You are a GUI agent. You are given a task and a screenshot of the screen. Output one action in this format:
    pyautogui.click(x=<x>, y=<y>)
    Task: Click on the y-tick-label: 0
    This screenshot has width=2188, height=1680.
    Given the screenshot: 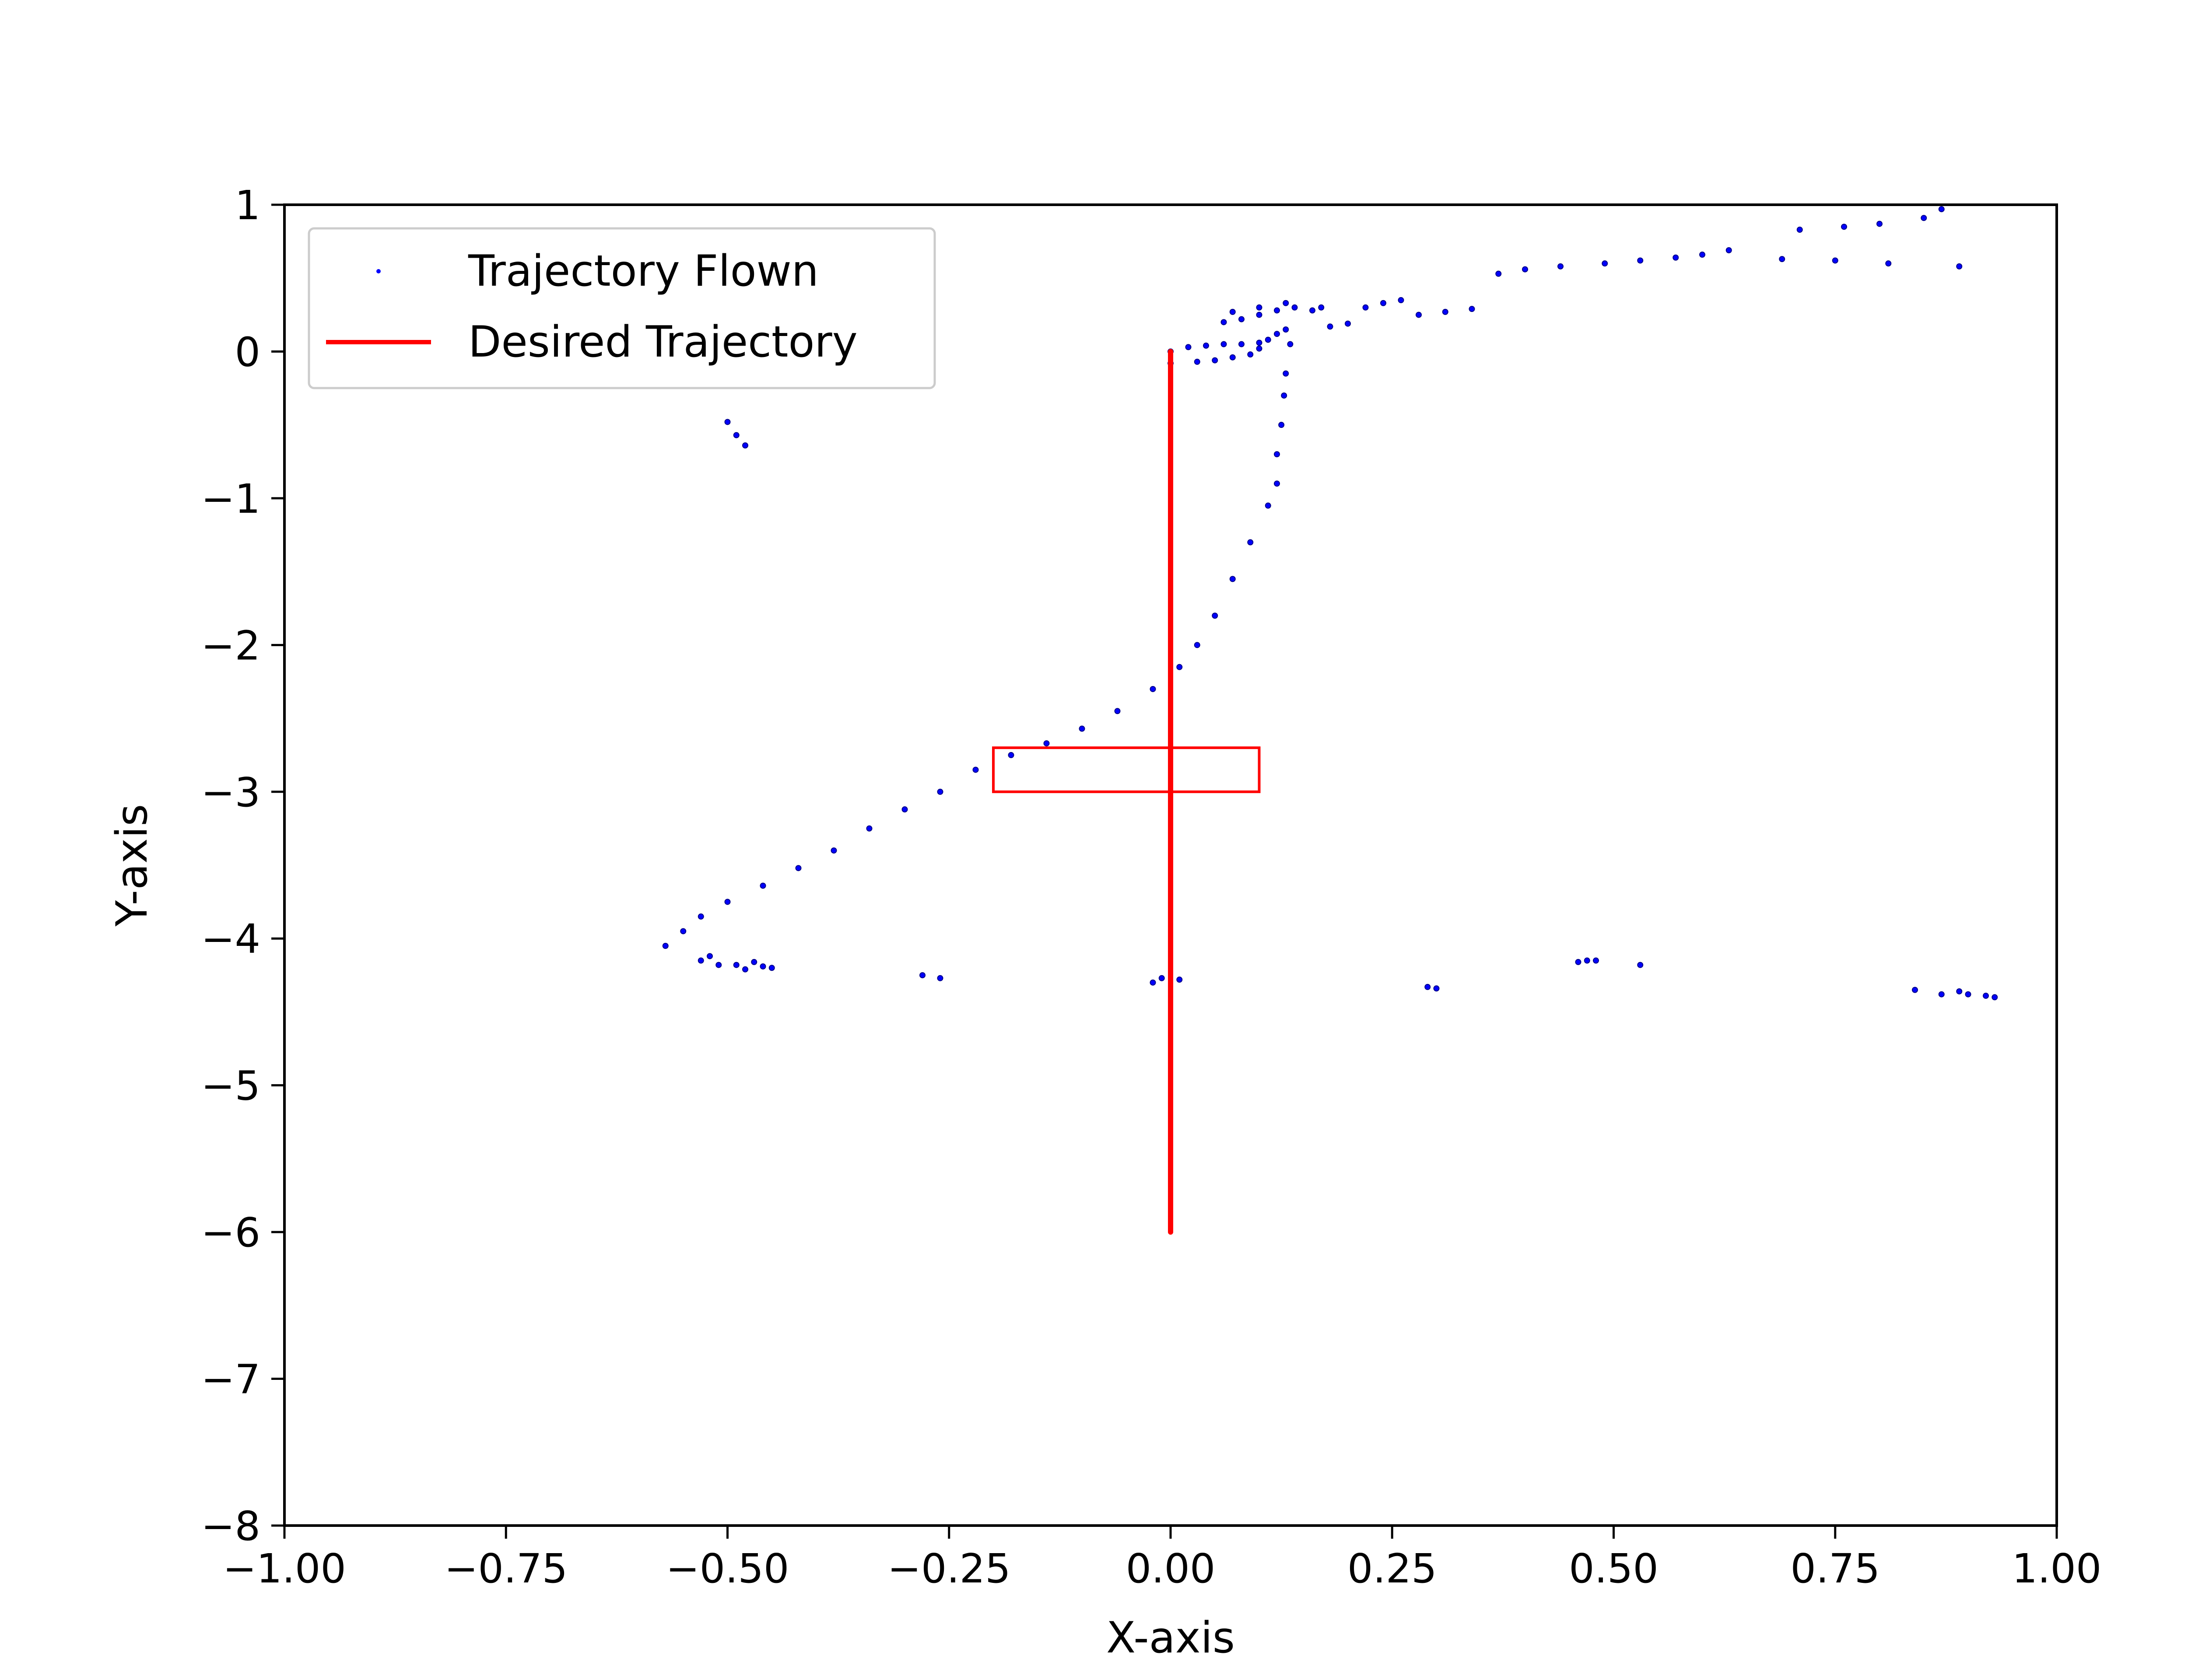 What is the action you would take?
    pyautogui.click(x=247, y=352)
    